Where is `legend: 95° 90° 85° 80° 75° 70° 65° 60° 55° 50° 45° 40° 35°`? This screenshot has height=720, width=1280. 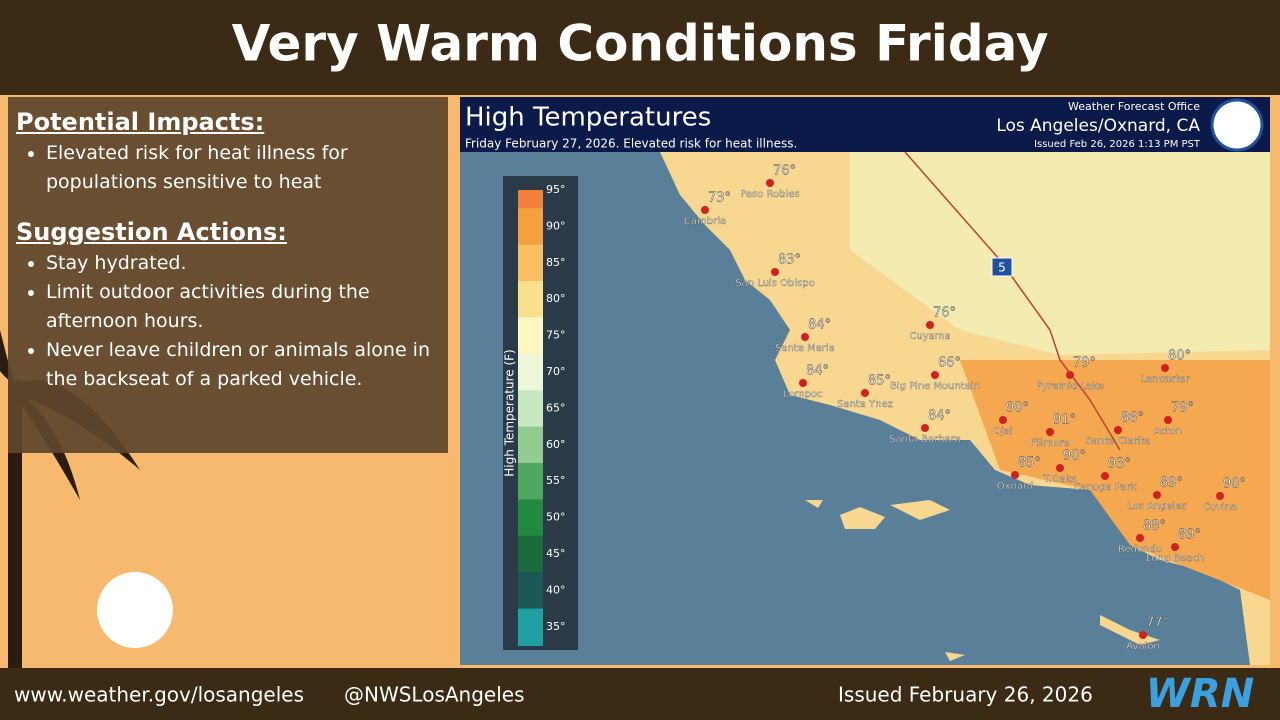
legend: 95° 90° 85° 80° 75° 70° 65° 60° 55° 50° 45° 40° 35° is located at coordinates (542, 414).